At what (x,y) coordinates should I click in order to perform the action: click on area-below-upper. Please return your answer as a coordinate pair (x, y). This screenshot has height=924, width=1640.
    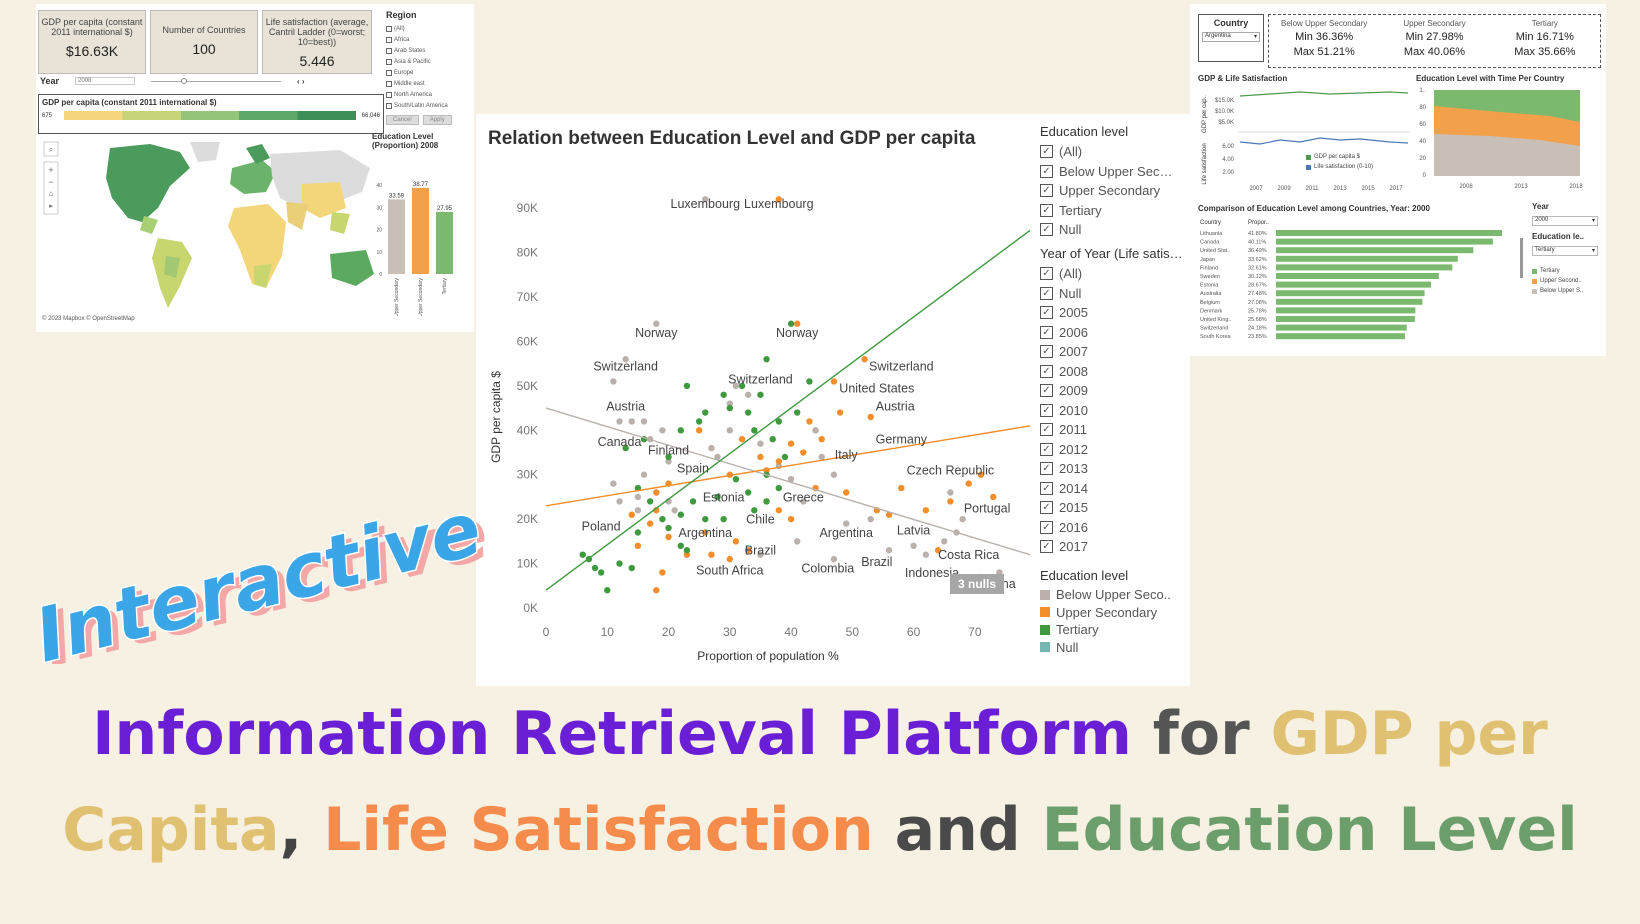
    Looking at the image, I should click on (1507, 155).